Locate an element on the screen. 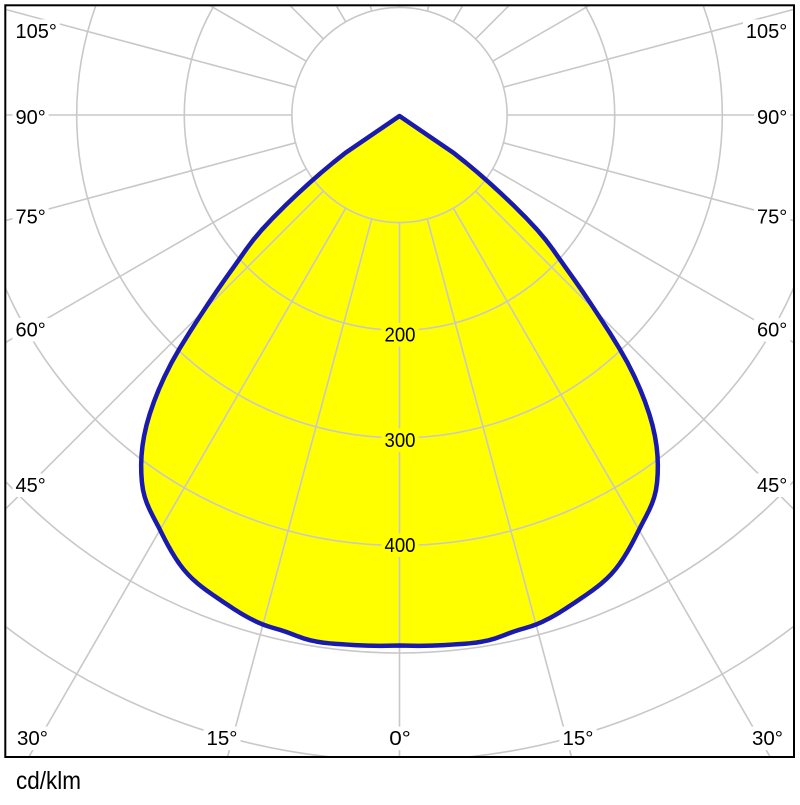 Image resolution: width=800 pixels, height=805 pixels. svg-text: cd/klm is located at coordinates (48, 781).